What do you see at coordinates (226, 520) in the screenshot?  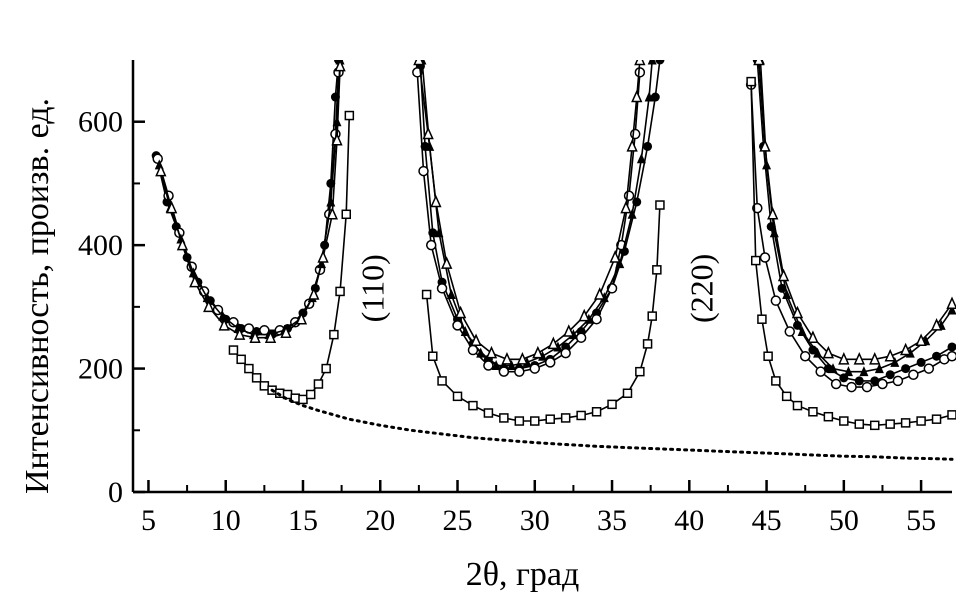 I see `x-tick-label: 10` at bounding box center [226, 520].